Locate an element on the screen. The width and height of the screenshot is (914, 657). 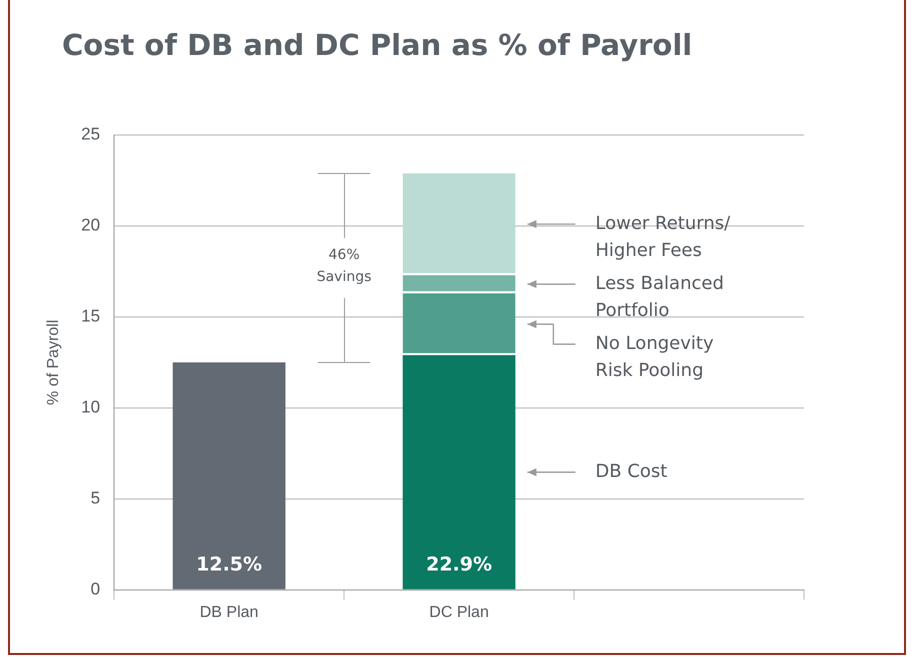
y-tick-label: 25 is located at coordinates (90, 134).